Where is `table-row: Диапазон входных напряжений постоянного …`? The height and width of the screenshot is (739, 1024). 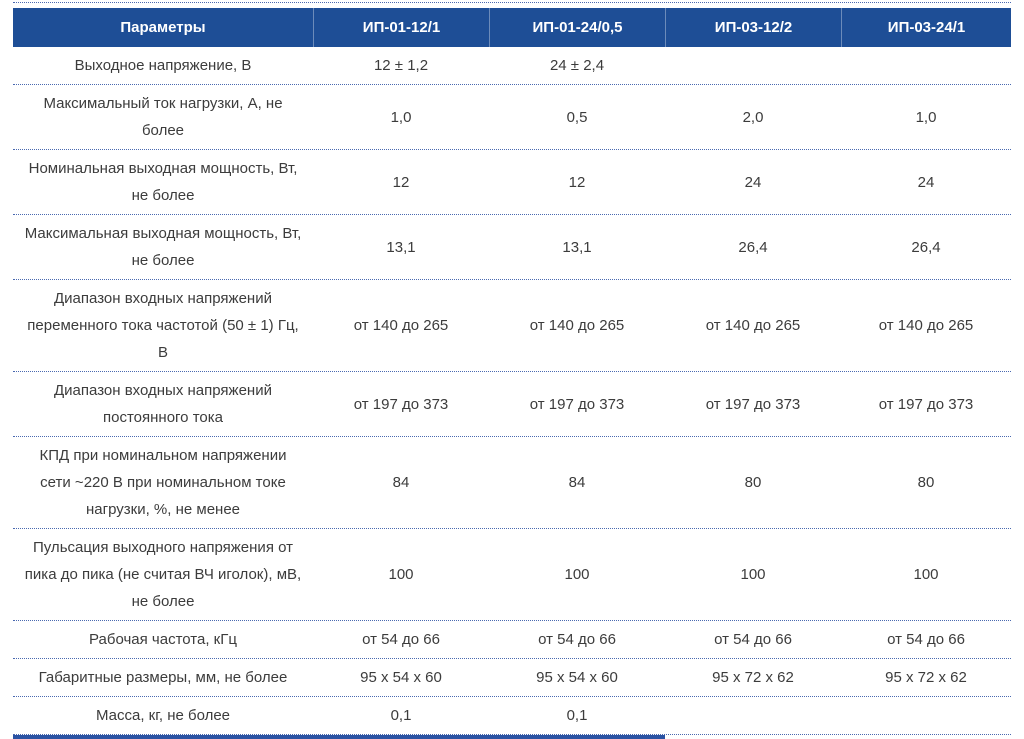
table-row: Диапазон входных напряжений постоянного … is located at coordinates (512, 404).